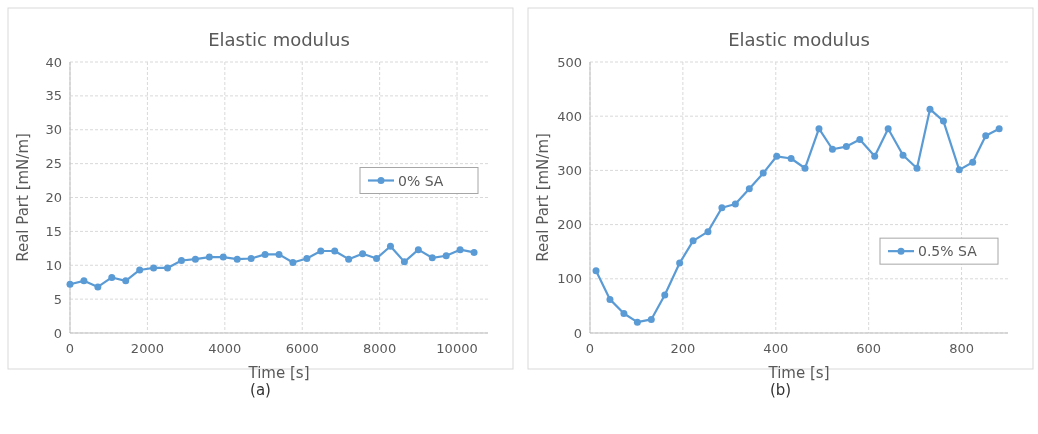  I want to click on text: (b), so click(780, 390).